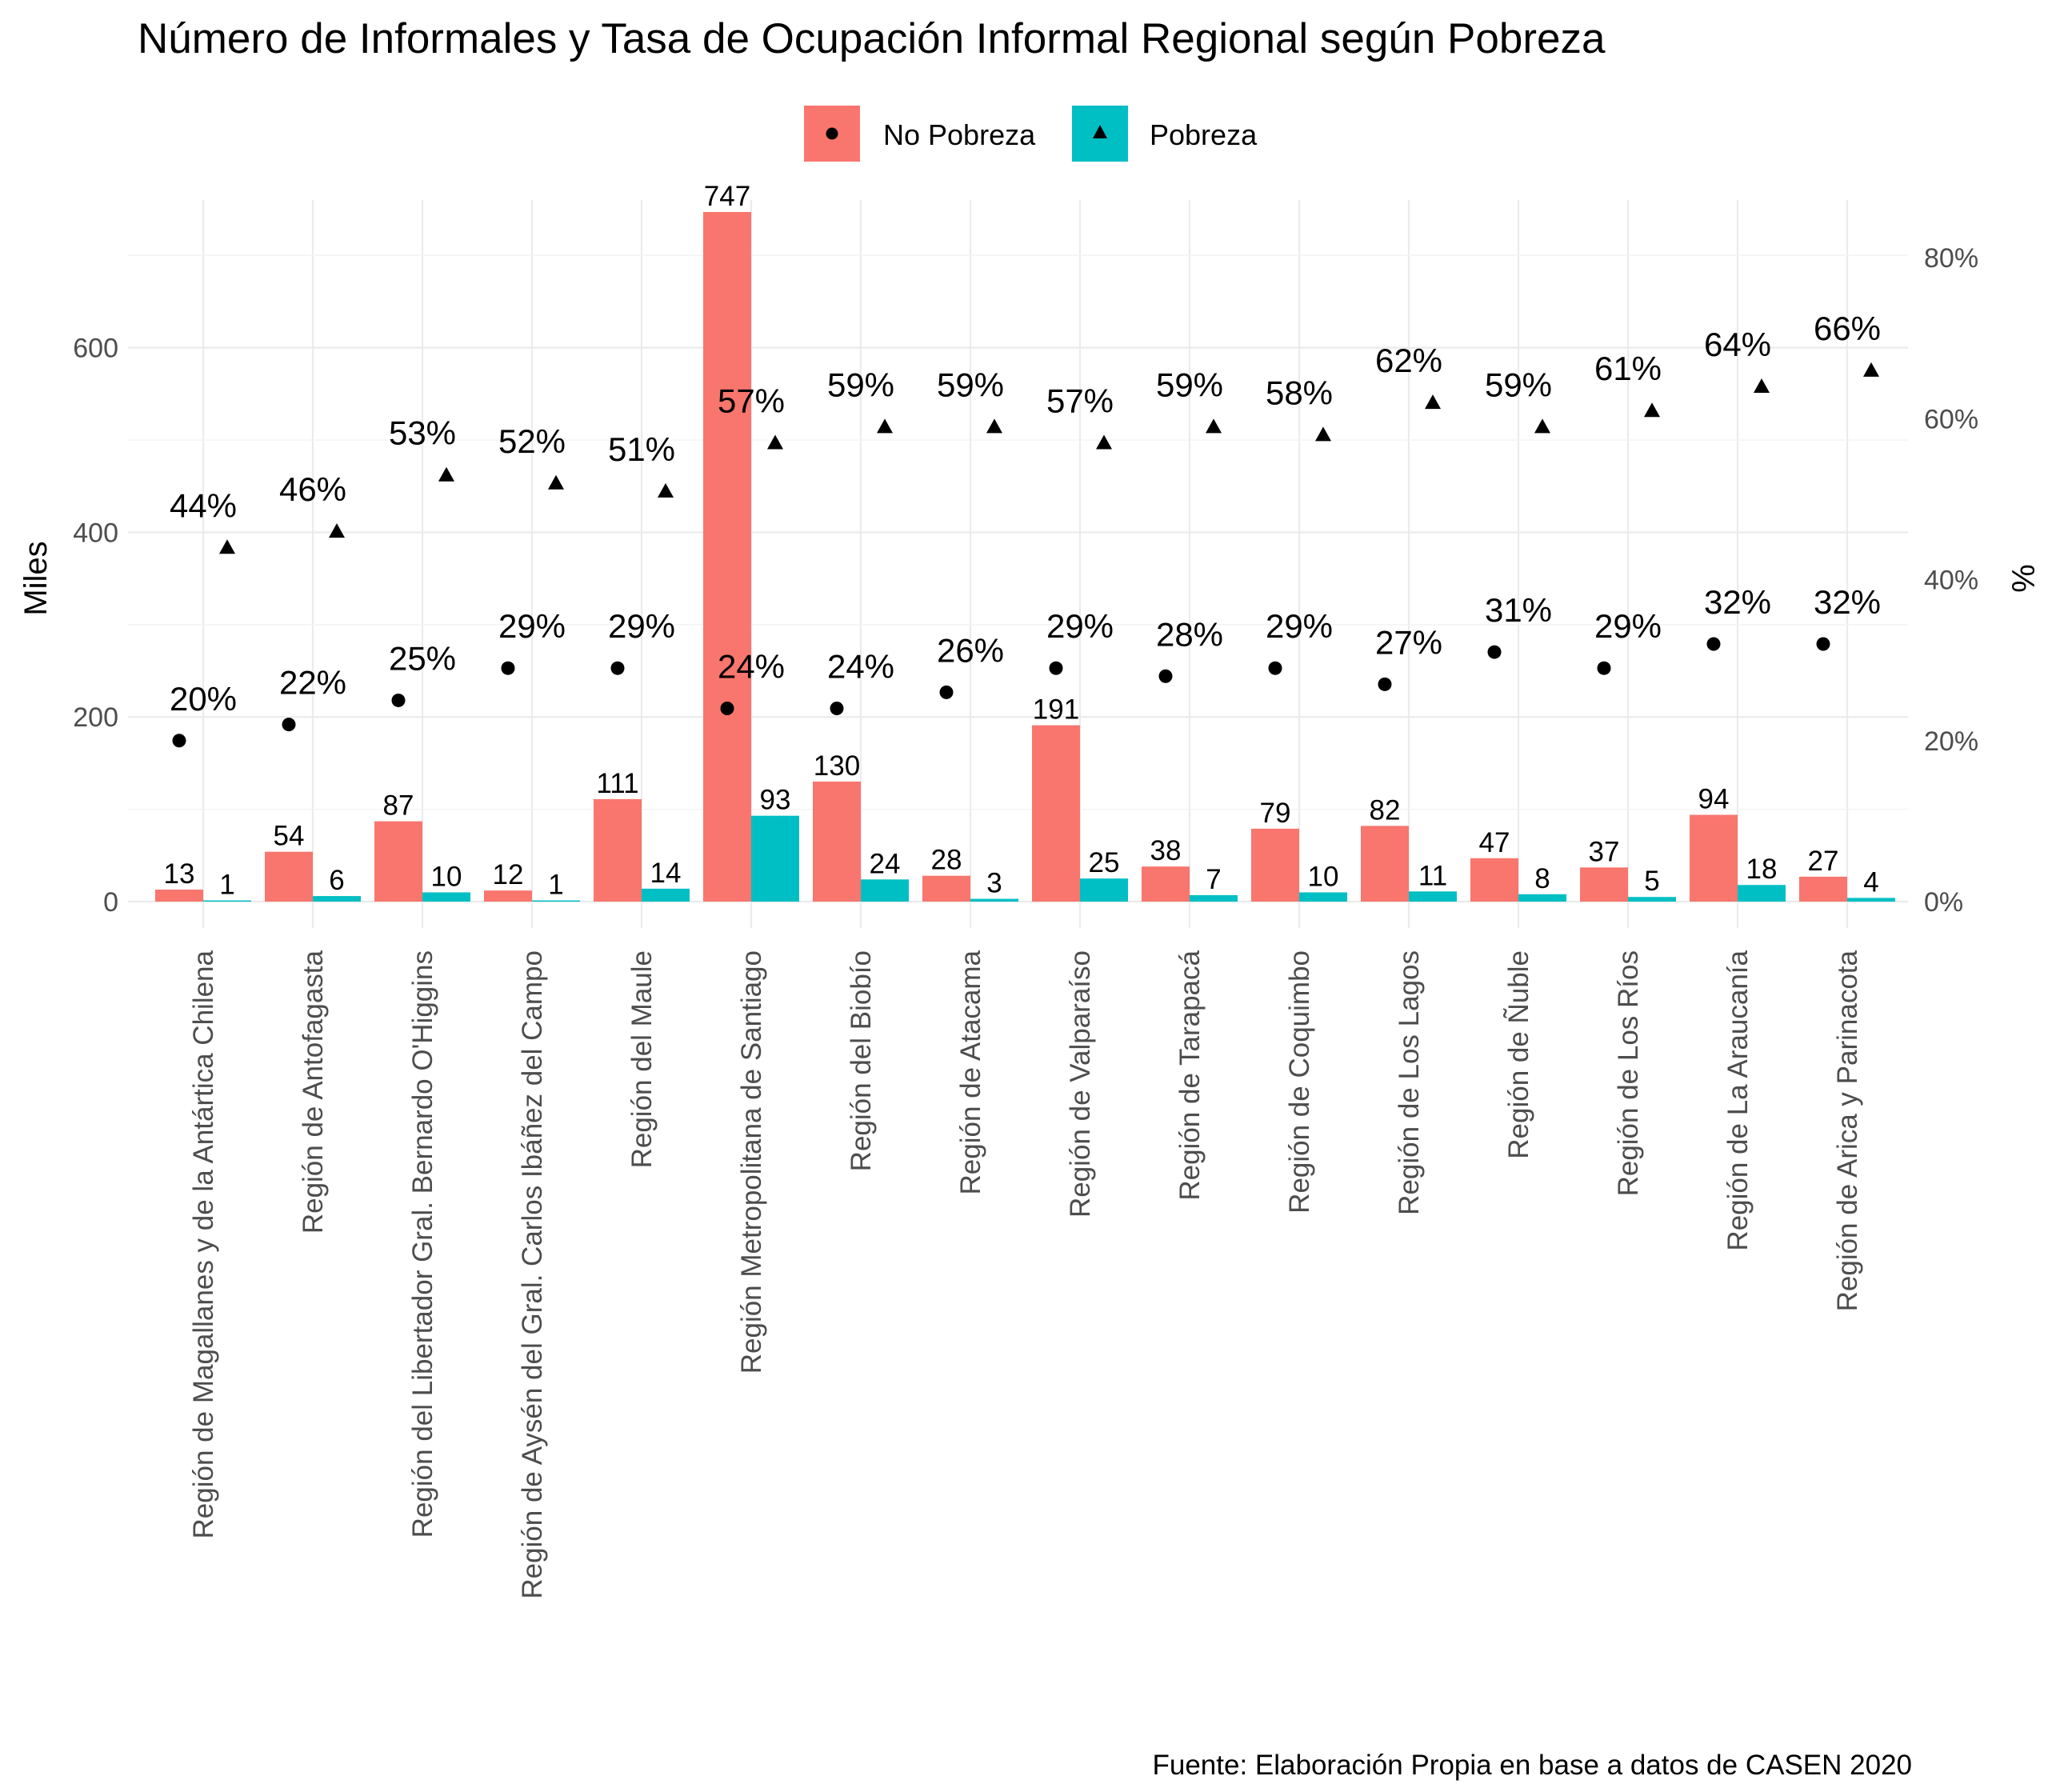 This screenshot has height=1792, width=2048. Describe the element at coordinates (203, 699) in the screenshot. I see `rate-label: 20%` at that location.